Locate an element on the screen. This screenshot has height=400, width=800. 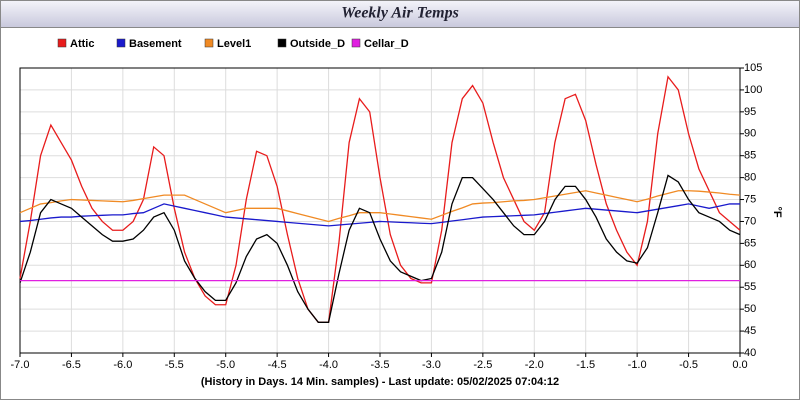
x-tick-label: -3.5 is located at coordinates (380, 365).